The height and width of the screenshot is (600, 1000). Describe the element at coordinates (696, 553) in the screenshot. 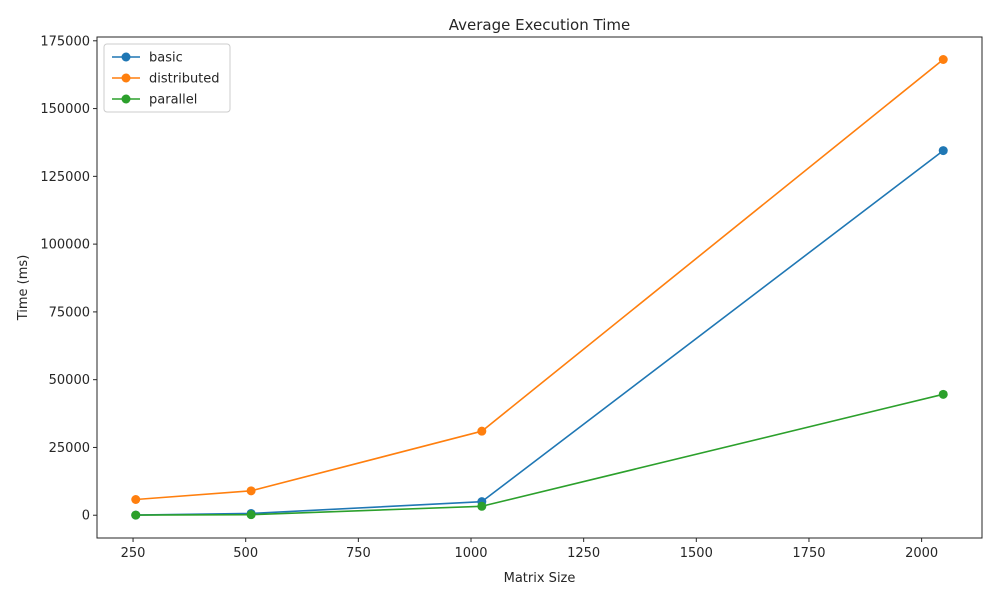

I see `x-tick-label: 1500` at that location.